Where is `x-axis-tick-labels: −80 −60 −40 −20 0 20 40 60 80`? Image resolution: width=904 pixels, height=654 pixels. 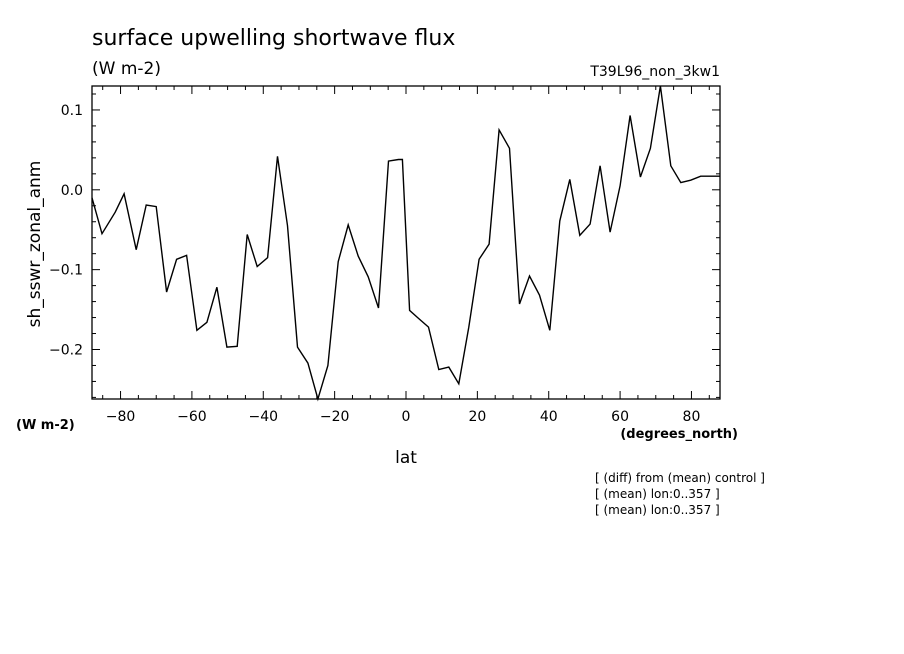
x-axis-tick-labels: −80 −60 −40 −20 0 20 40 60 80 is located at coordinates (403, 417).